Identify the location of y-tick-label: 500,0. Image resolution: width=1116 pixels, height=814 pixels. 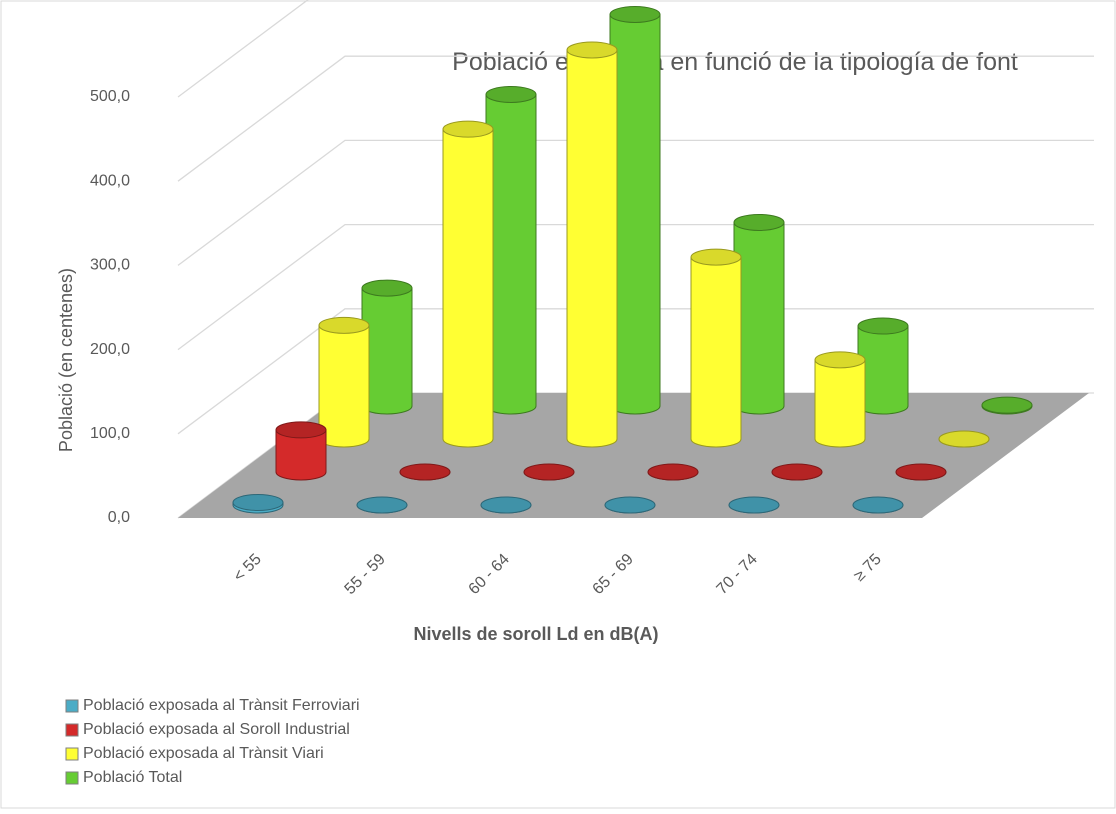
(110, 96).